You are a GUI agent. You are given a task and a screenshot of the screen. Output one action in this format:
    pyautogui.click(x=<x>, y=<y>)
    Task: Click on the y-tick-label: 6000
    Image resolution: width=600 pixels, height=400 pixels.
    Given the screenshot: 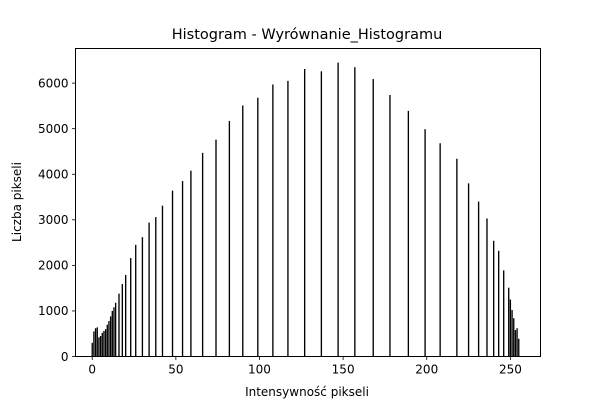 What is the action you would take?
    pyautogui.click(x=53, y=83)
    